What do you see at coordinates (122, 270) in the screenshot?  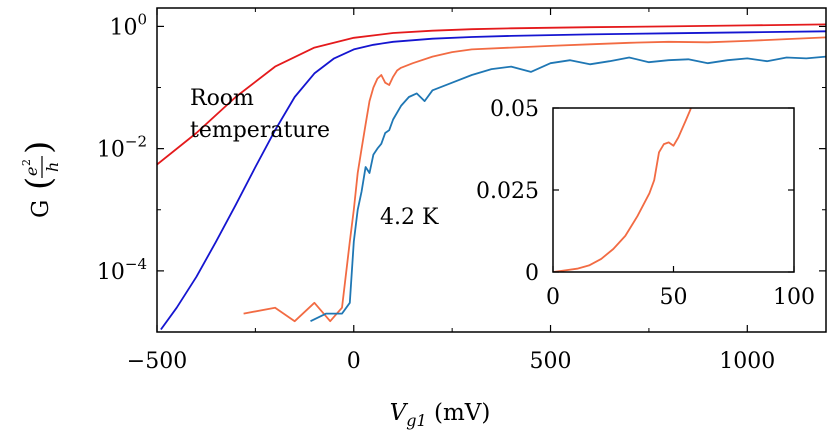 I see `main-y-tick-label: 10⁻⁴` at bounding box center [122, 270].